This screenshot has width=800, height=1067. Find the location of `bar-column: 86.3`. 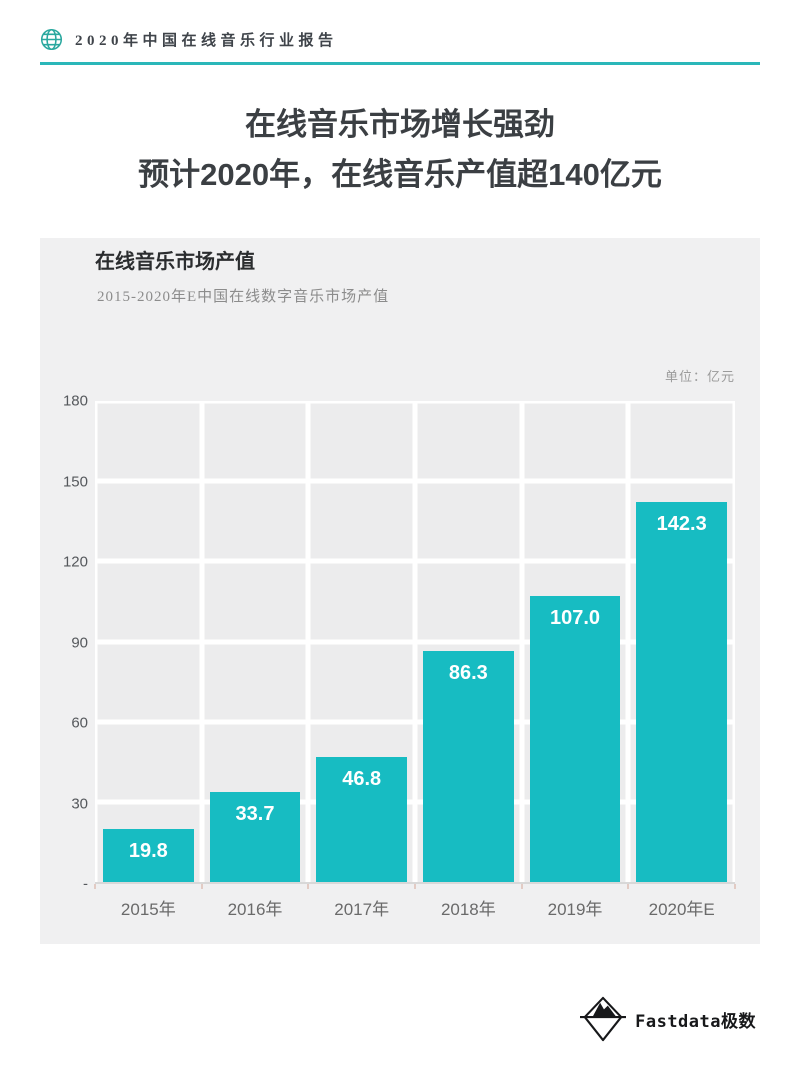

bar-column: 86.3 is located at coordinates (468, 641).